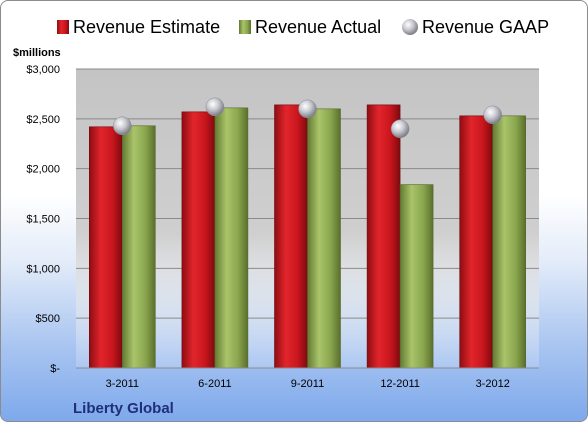 The image size is (588, 422). I want to click on x-tick-label: 6-2011, so click(214, 384).